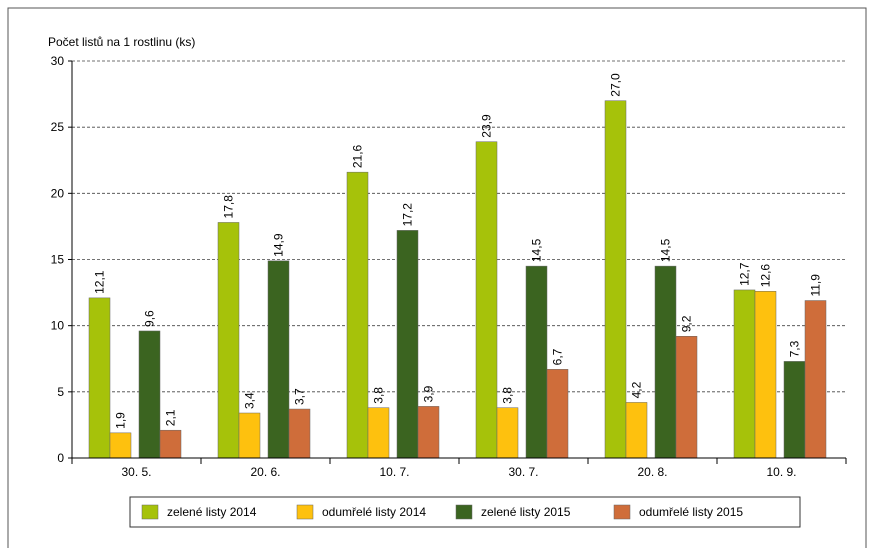  Describe the element at coordinates (408, 215) in the screenshot. I see `data-label: 17,2` at that location.